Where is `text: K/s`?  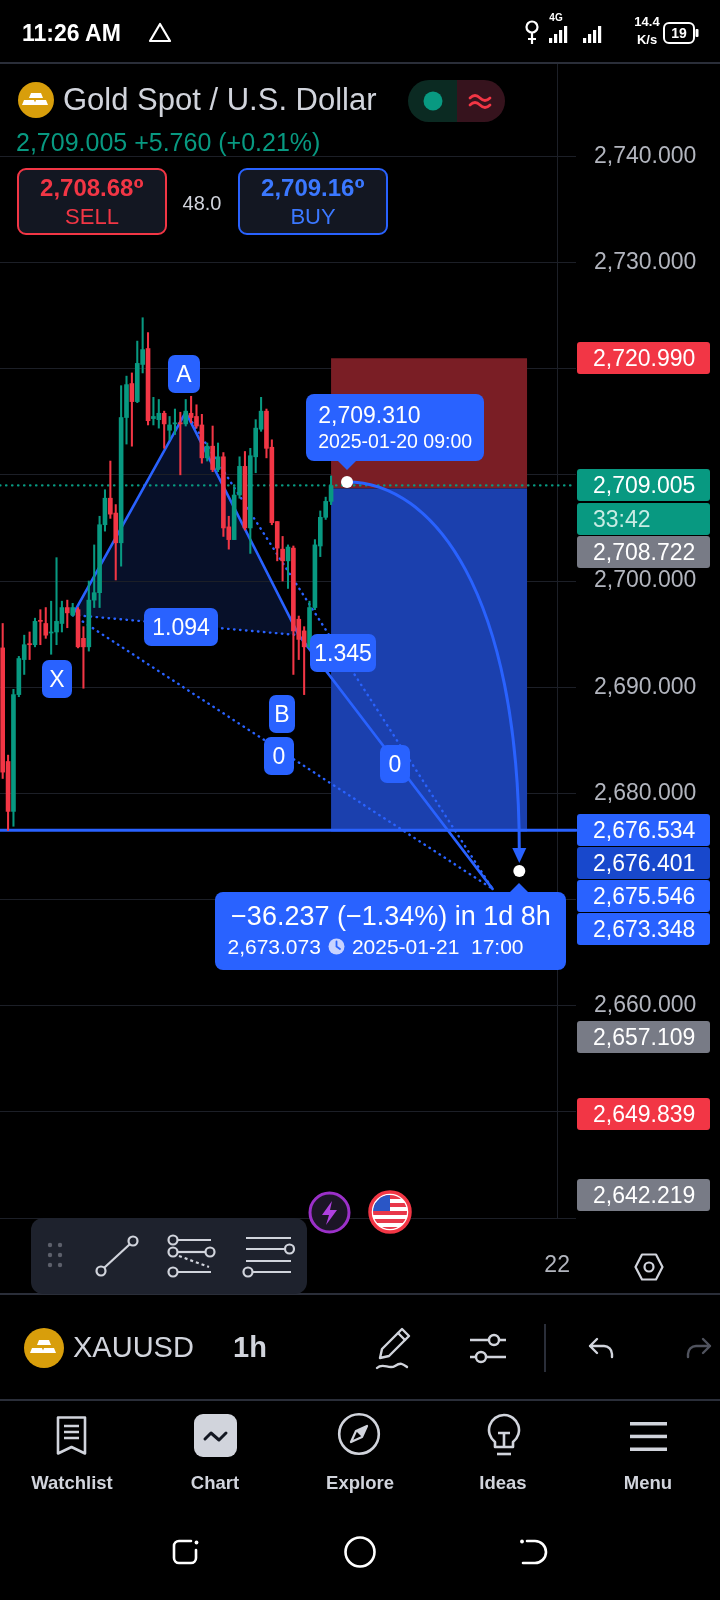
text: K/s is located at coordinates (647, 39).